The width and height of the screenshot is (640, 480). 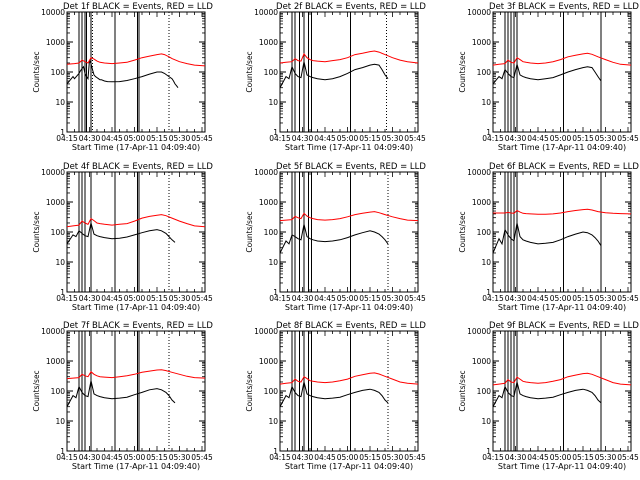 I want to click on panel-title: Det 2f BLACK = Events, RED = LLD, so click(x=351, y=7).